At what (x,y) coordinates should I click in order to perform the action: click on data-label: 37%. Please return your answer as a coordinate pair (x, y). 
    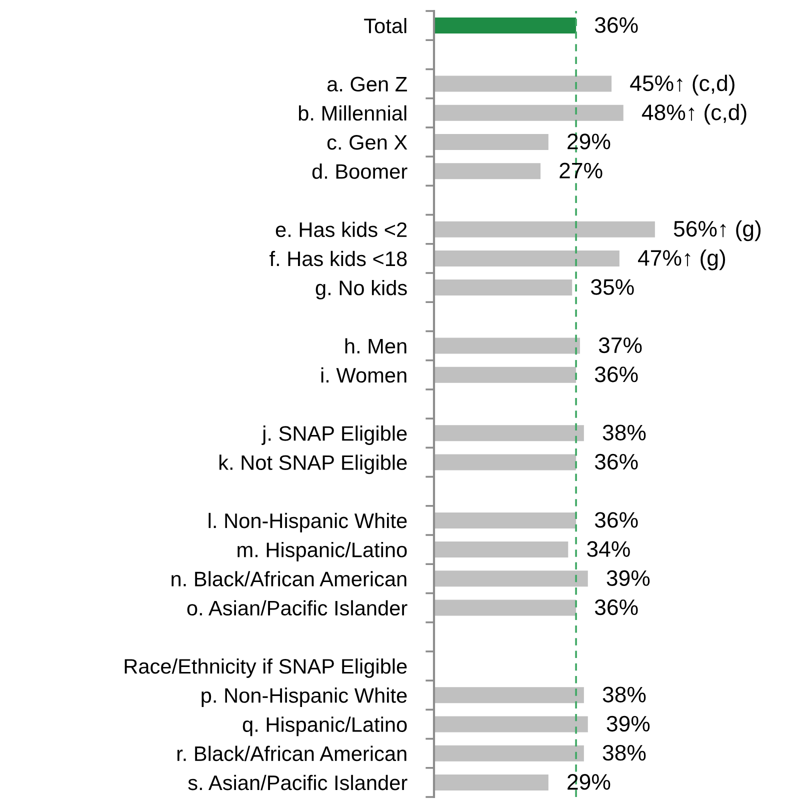
    Looking at the image, I should click on (620, 345).